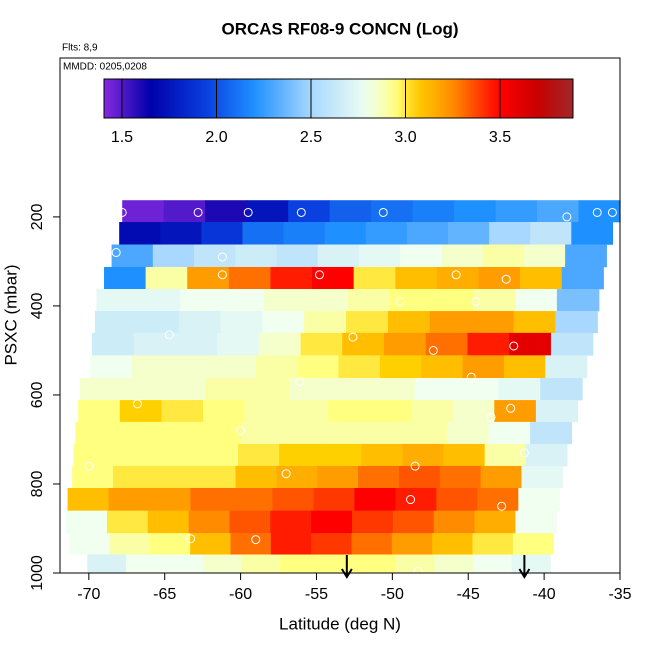 The width and height of the screenshot is (650, 650). Describe the element at coordinates (405, 137) in the screenshot. I see `colorbar-tick-label: 3.0` at that location.